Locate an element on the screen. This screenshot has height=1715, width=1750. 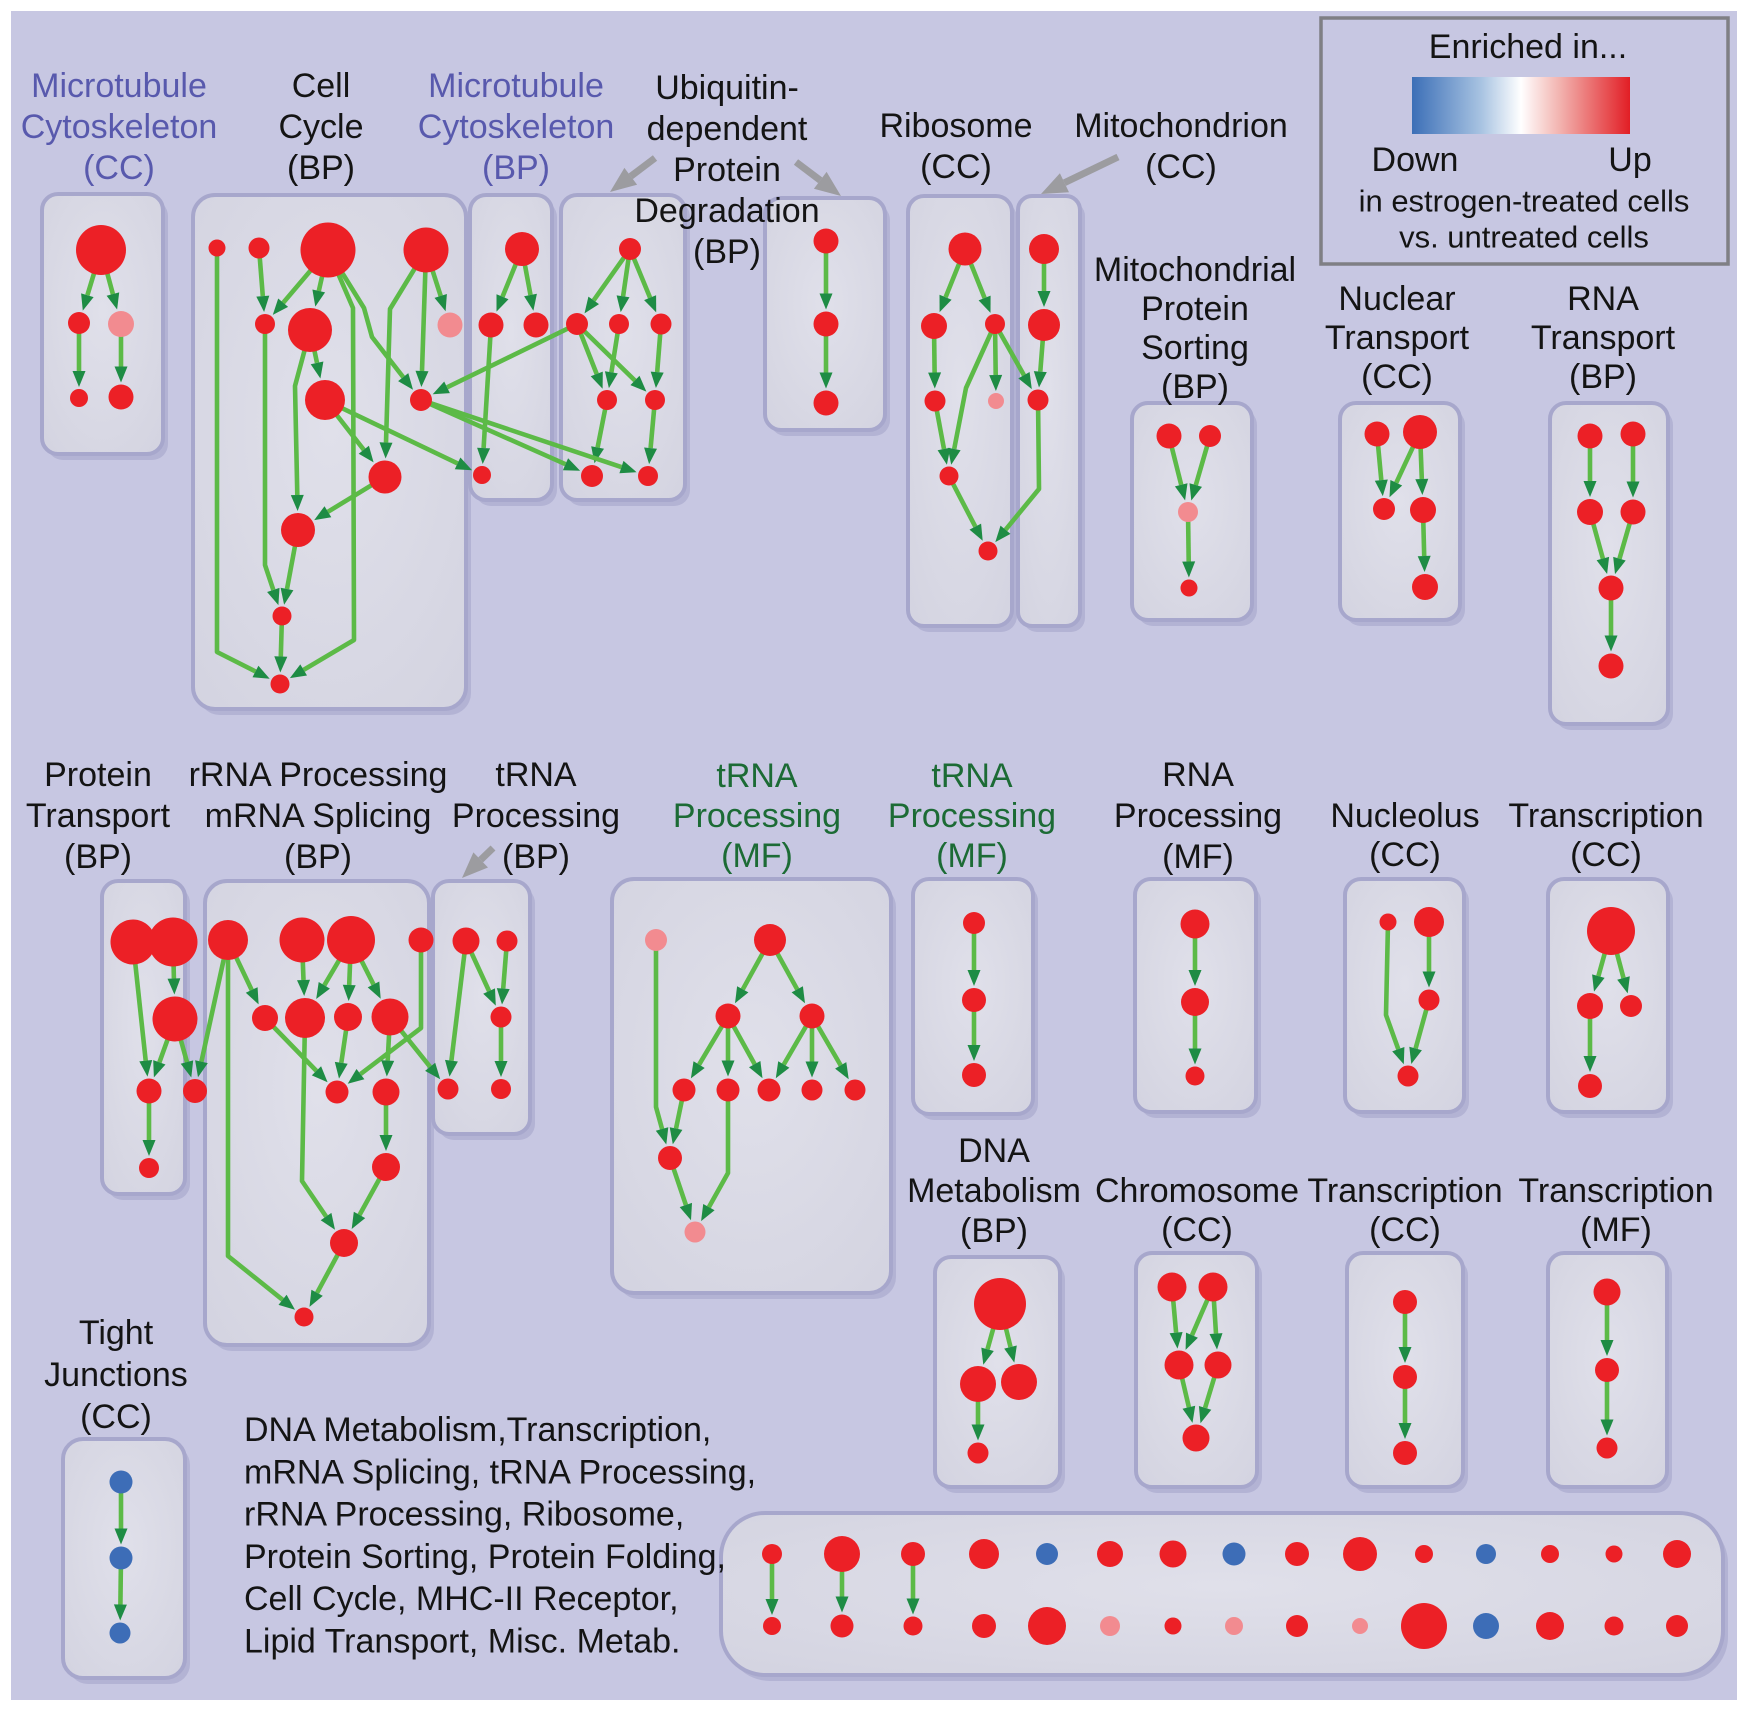
edge-cc_3-to-cc_13-arrowhead is located at coordinates (298, 671).